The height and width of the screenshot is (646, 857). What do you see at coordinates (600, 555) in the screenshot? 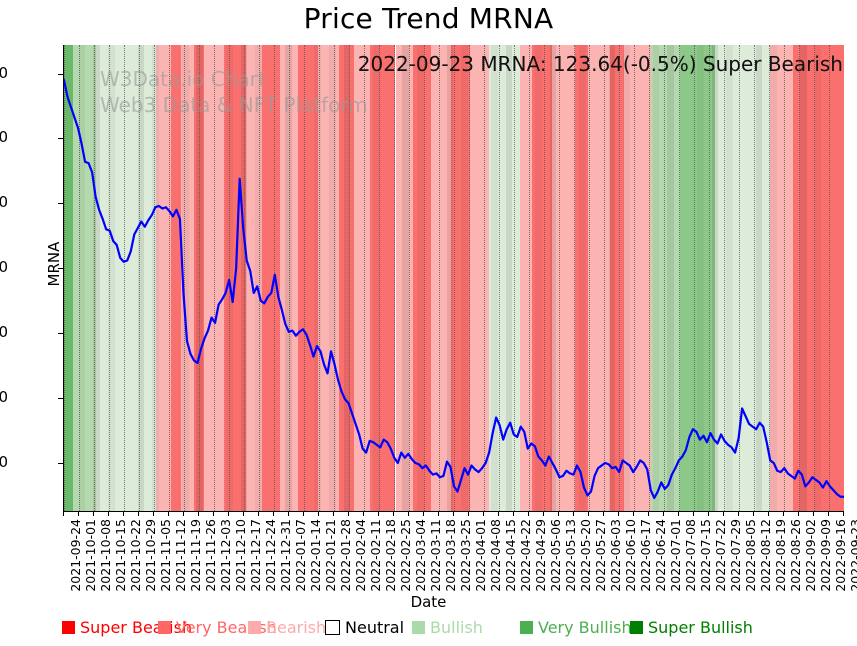
I see `x-axis-tick-label: 2022-05-27` at bounding box center [600, 555].